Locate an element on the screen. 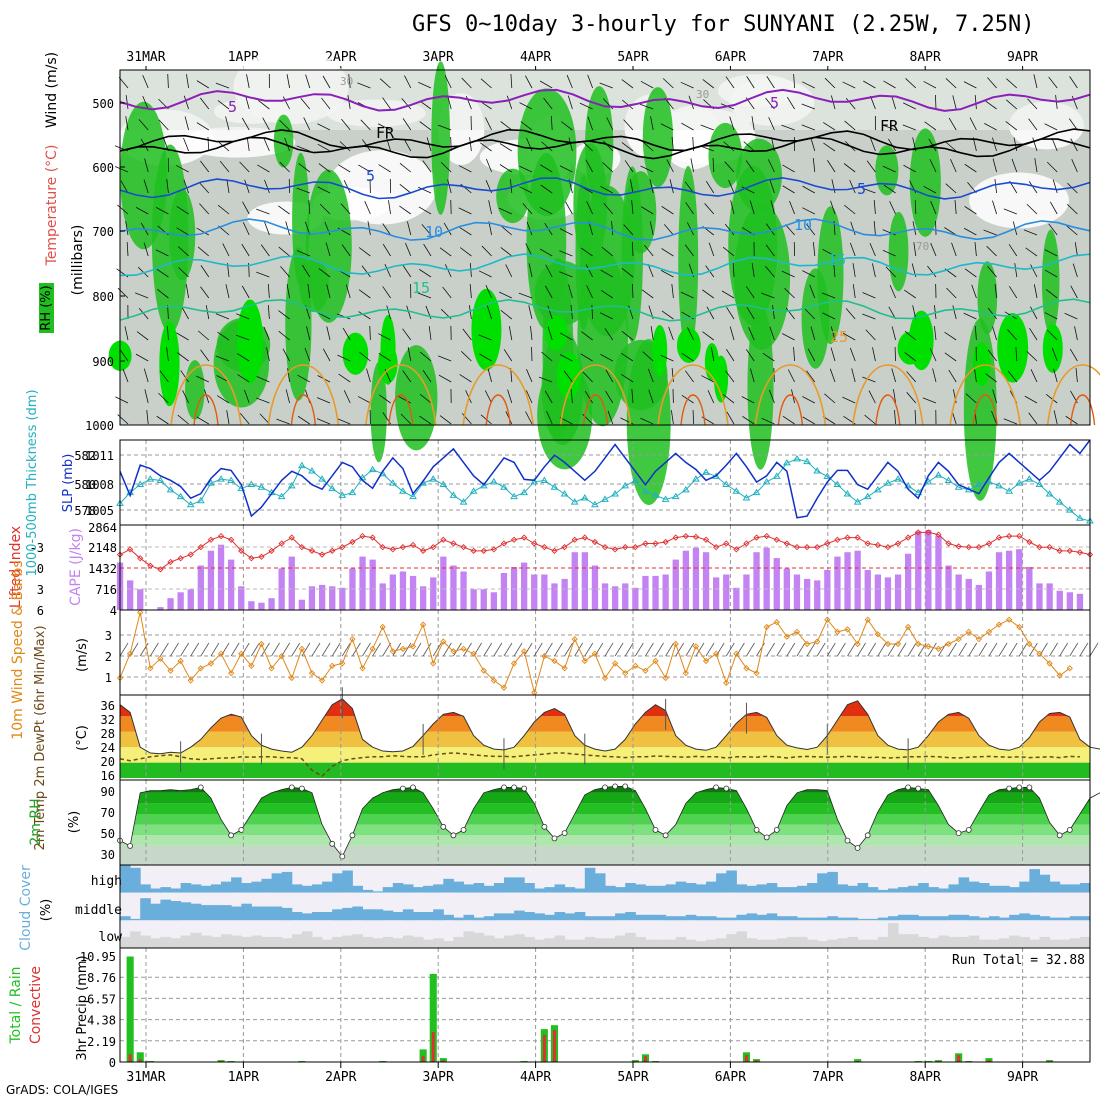  rh-moist-cell is located at coordinates (416, 398).